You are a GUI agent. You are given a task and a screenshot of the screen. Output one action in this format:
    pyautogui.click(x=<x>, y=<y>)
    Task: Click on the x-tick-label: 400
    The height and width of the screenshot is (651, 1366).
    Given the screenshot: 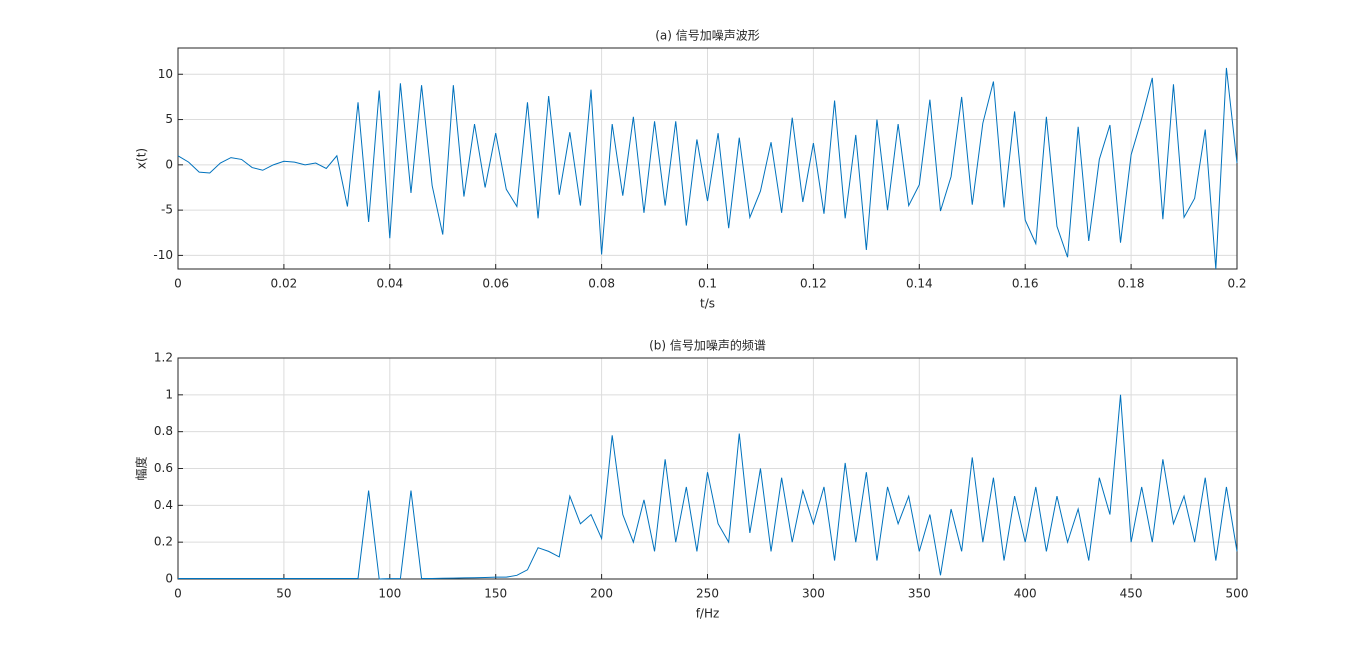 What is the action you would take?
    pyautogui.click(x=1025, y=594)
    